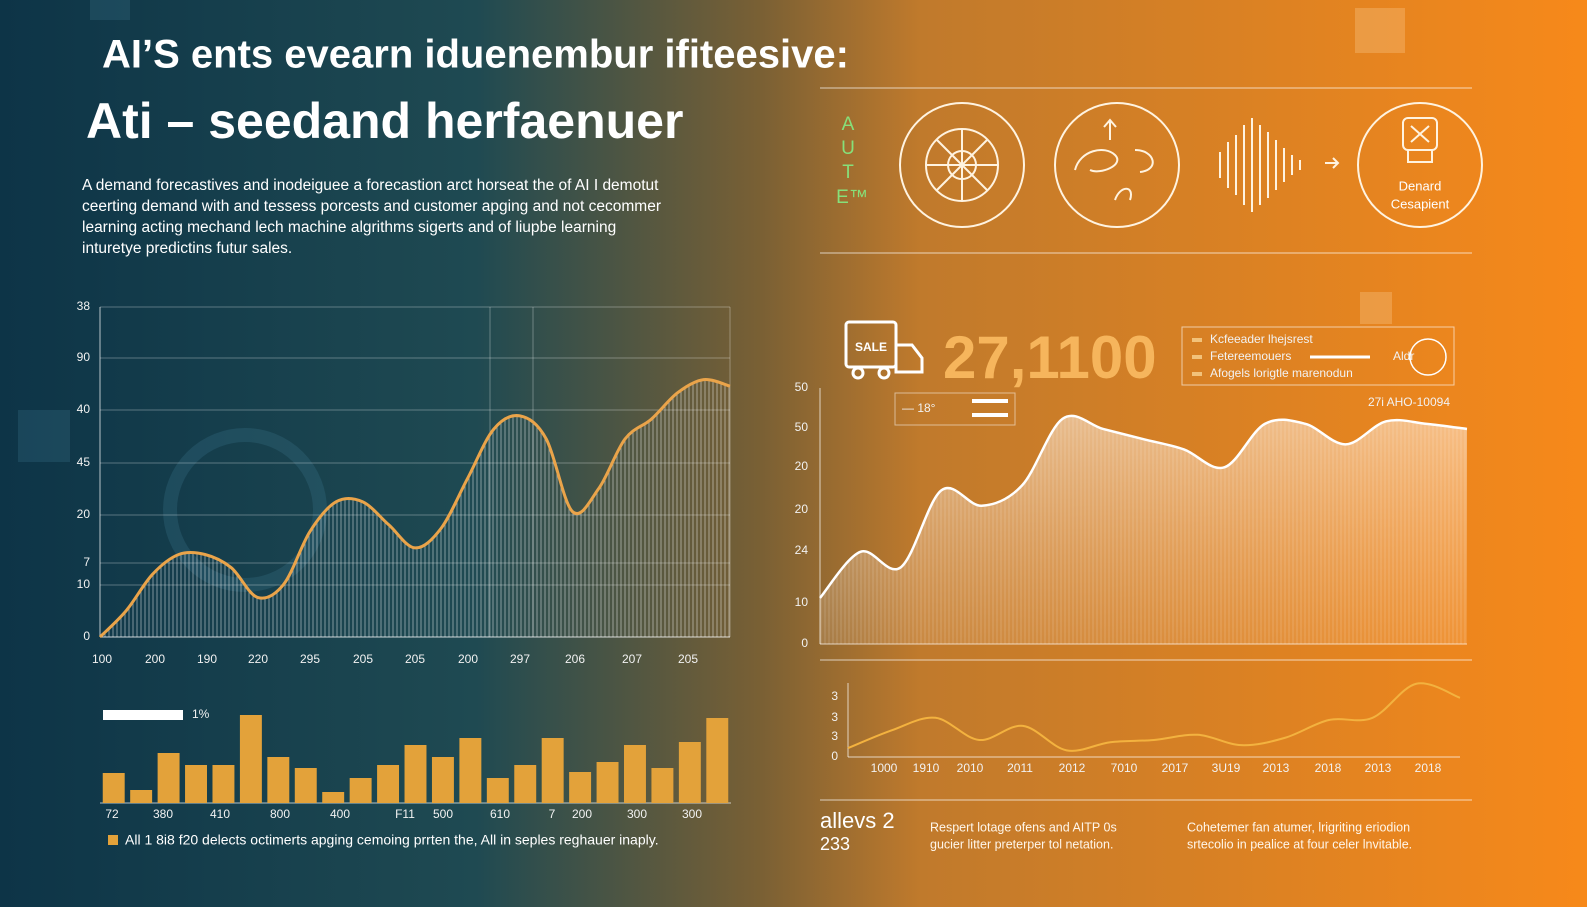 Image resolution: width=1587 pixels, height=907 pixels. I want to click on subtitle: Ati – seedand herfaenuer, so click(384, 121).